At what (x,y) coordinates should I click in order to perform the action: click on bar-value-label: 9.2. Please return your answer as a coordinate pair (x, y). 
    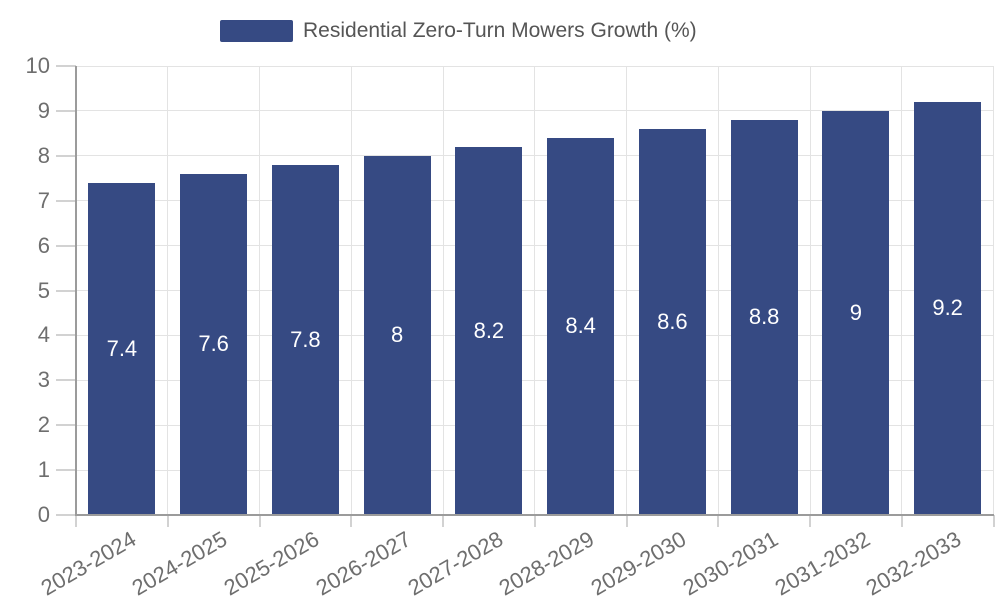
    Looking at the image, I should click on (947, 308).